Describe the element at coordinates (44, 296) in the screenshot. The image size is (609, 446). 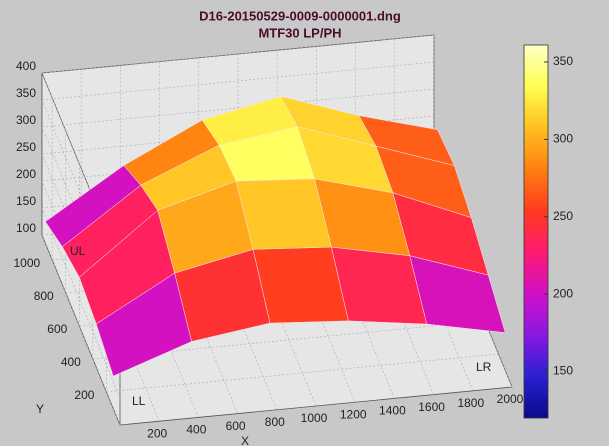
I see `y-tick-label: 800` at that location.